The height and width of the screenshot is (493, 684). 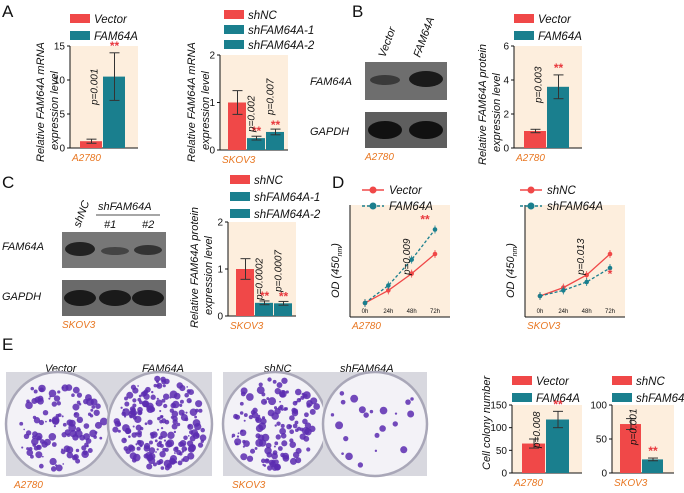 What do you see at coordinates (82, 214) in the screenshot?
I see `lane-label-shnc: shNC` at bounding box center [82, 214].